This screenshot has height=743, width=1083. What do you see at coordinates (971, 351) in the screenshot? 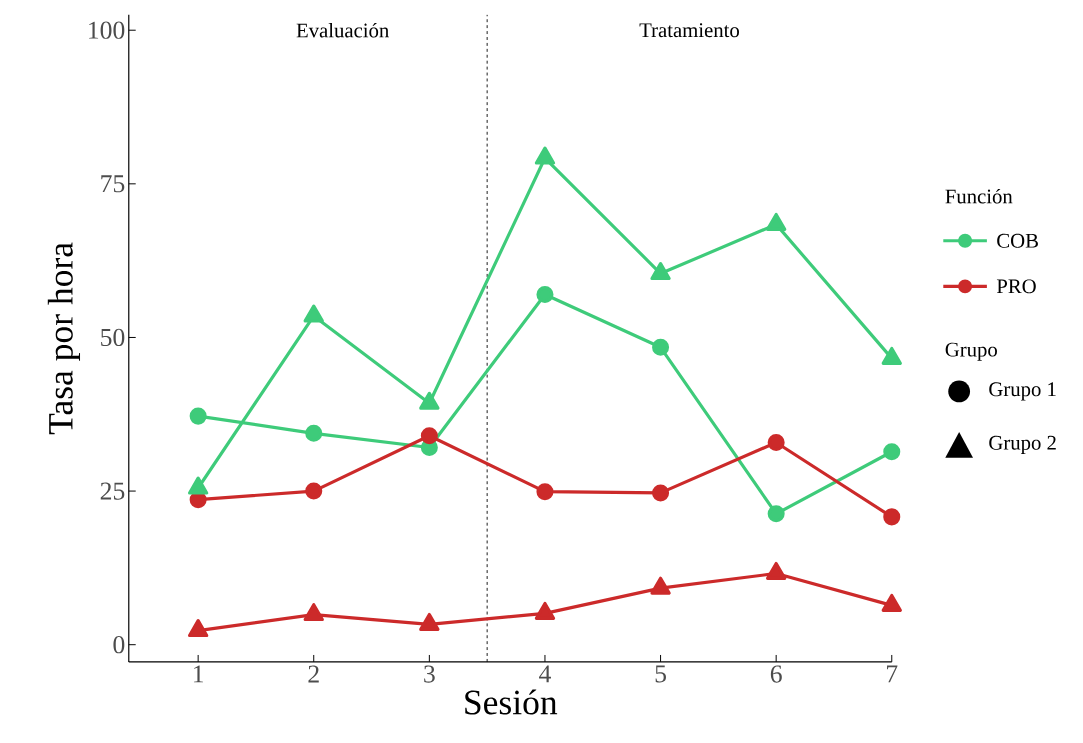
I see `text: Grupo` at bounding box center [971, 351].